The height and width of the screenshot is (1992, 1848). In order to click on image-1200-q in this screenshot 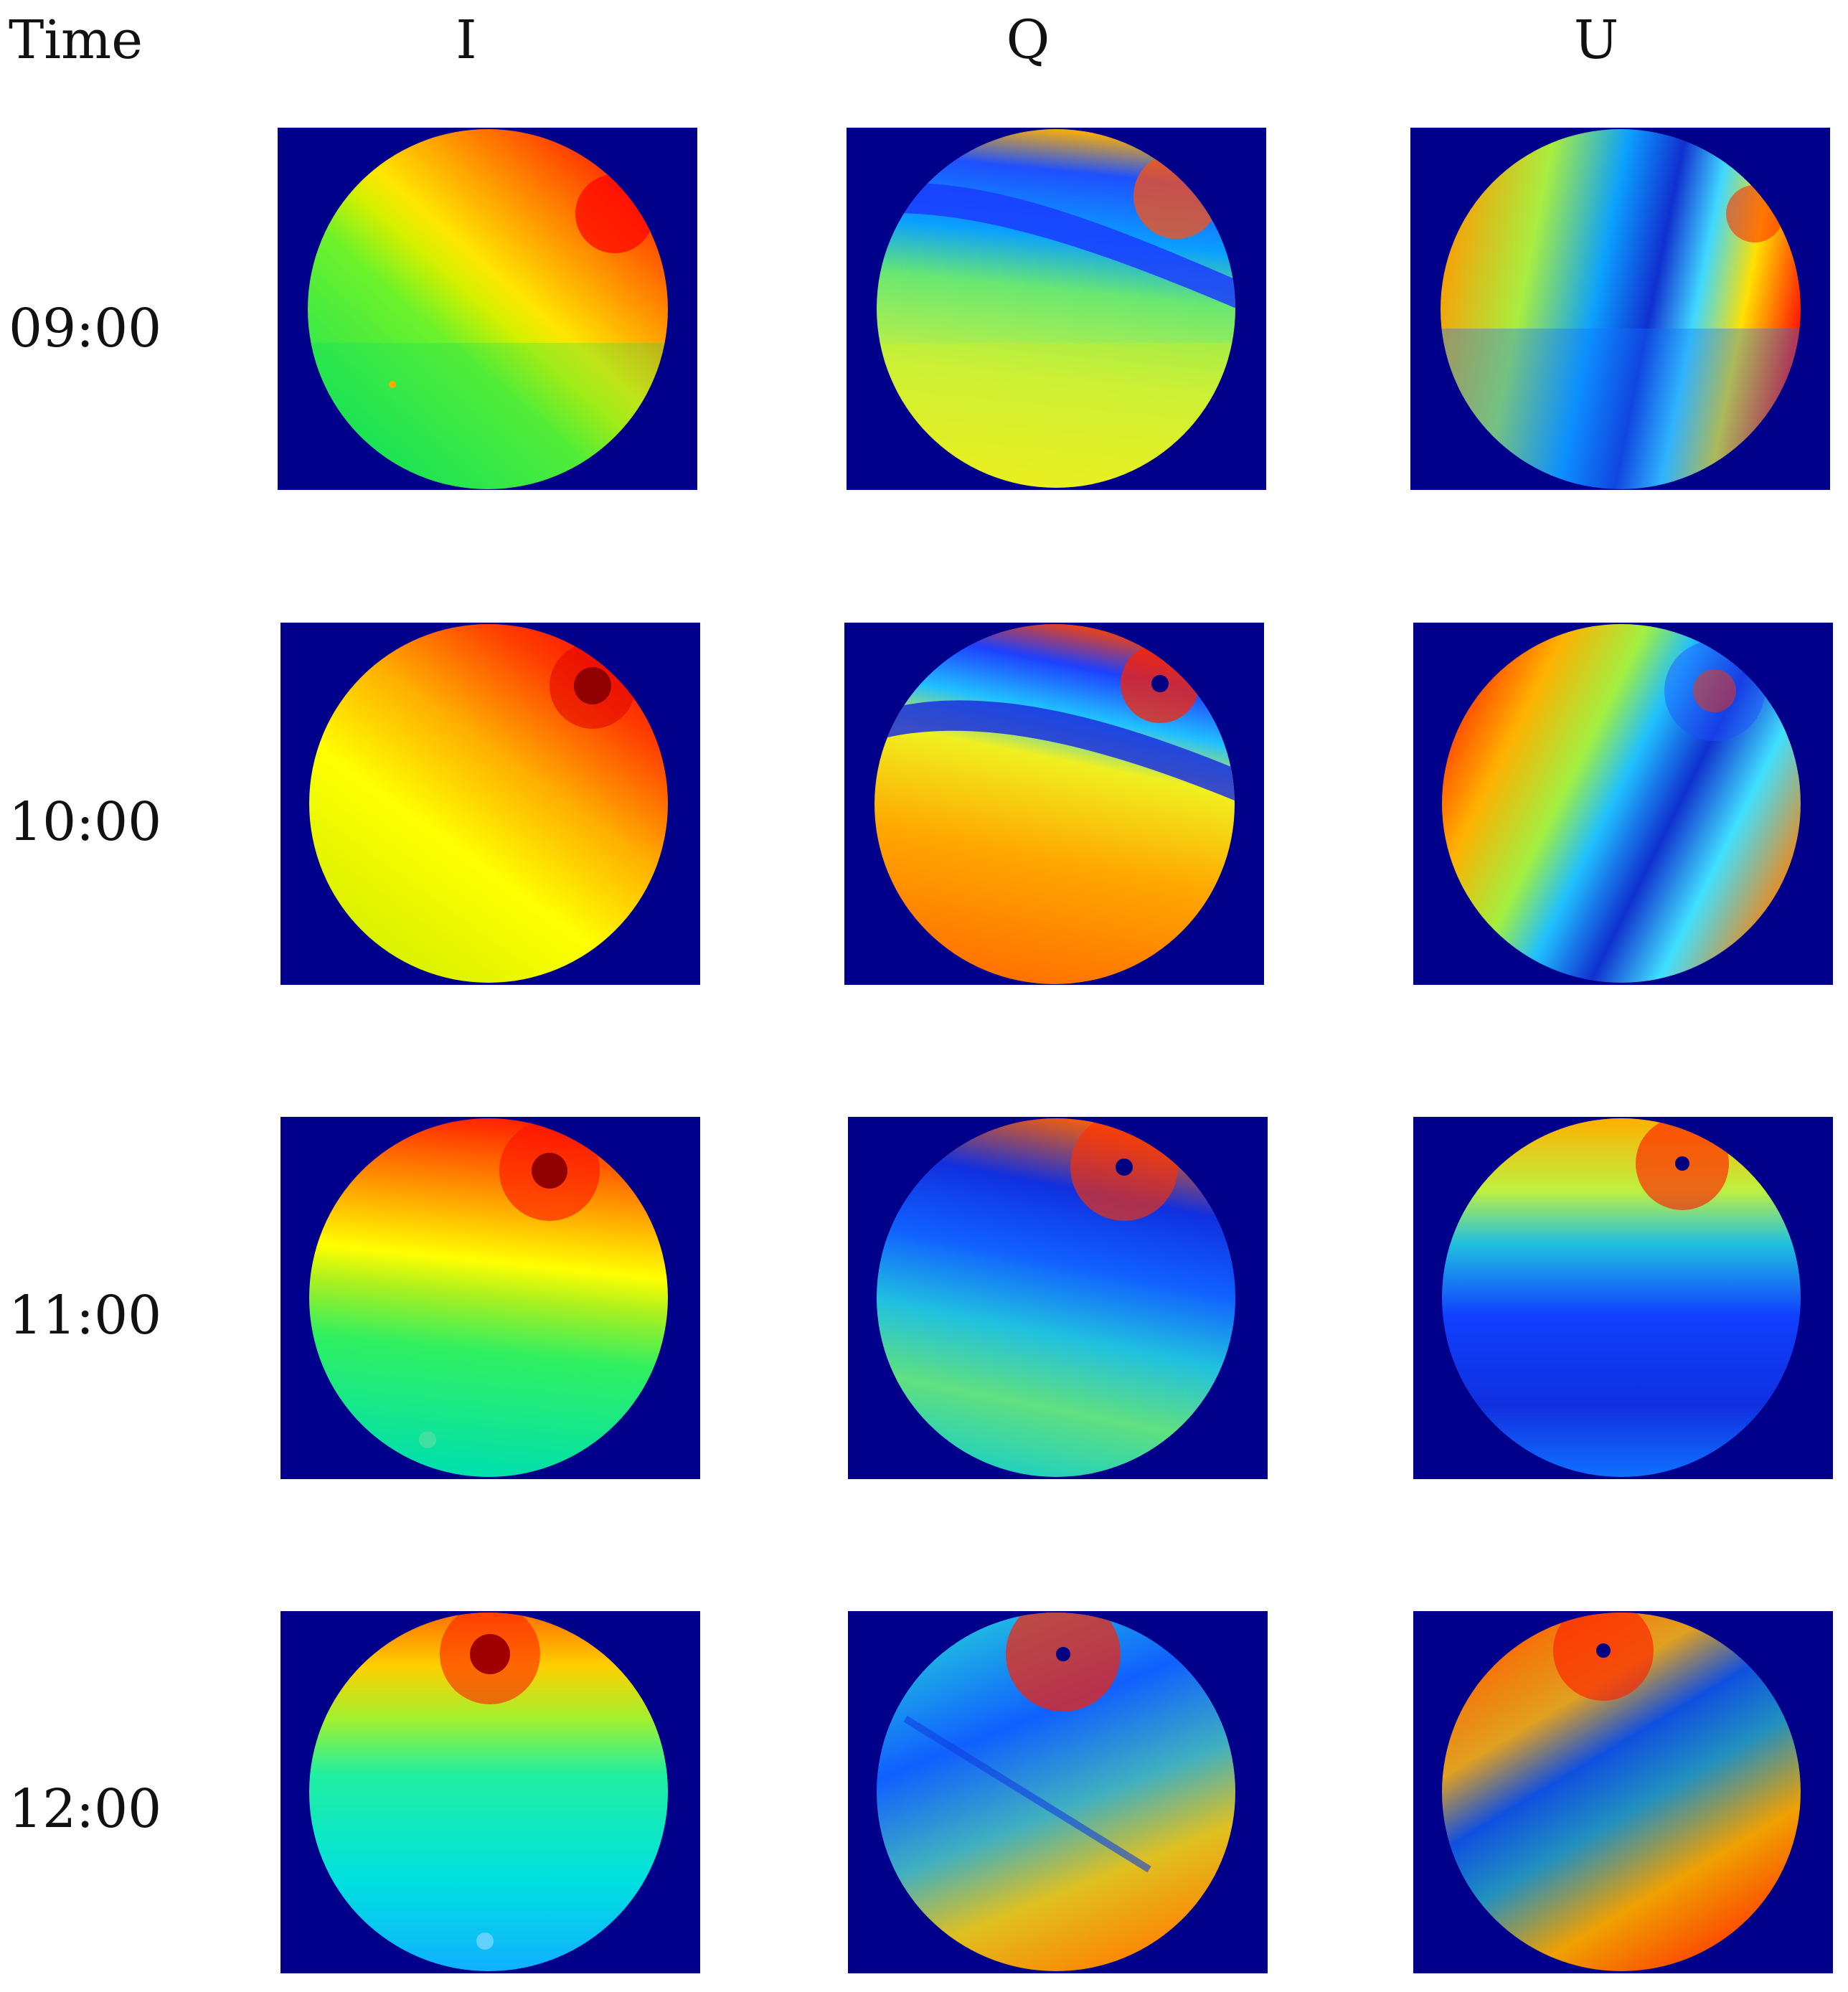, I will do `click(1058, 1792)`.